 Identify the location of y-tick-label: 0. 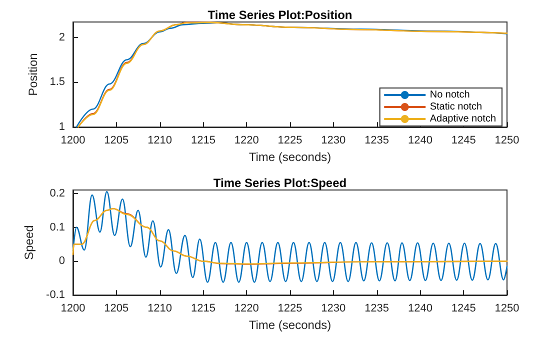
(61, 261).